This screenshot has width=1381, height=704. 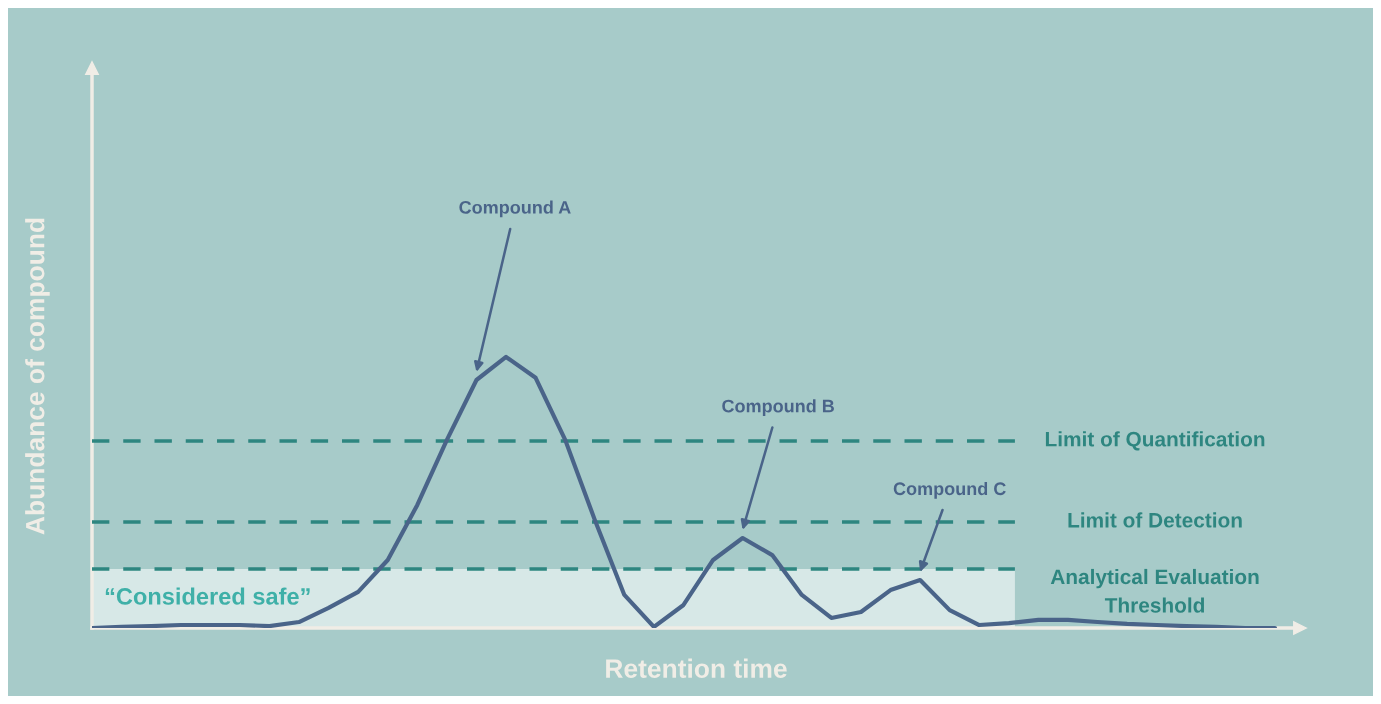 What do you see at coordinates (1154, 590) in the screenshot?
I see `ref-line-label: Analytical Evaluation Threshold` at bounding box center [1154, 590].